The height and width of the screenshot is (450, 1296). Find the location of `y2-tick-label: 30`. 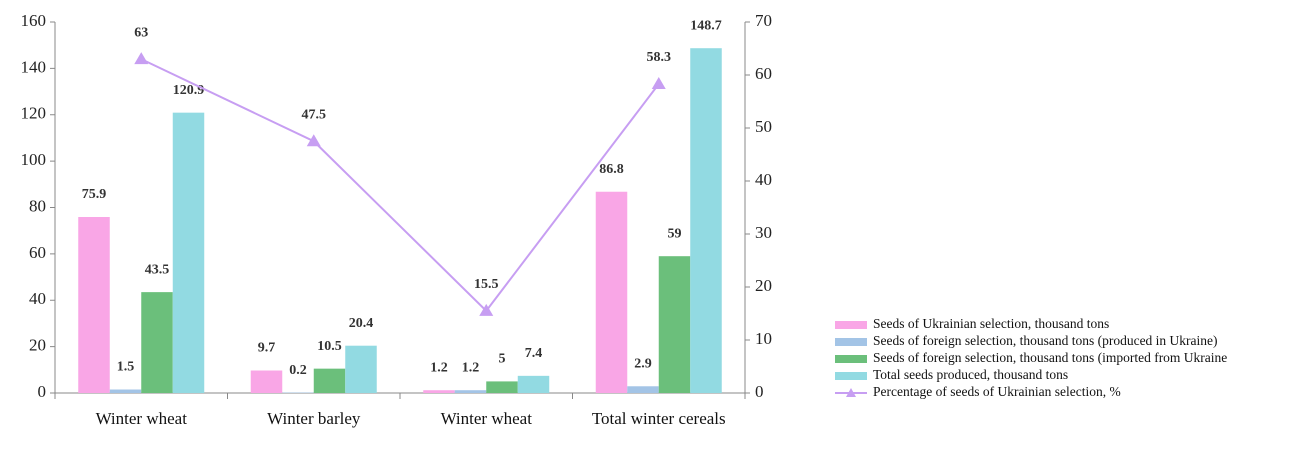

y2-tick-label: 30 is located at coordinates (763, 232).